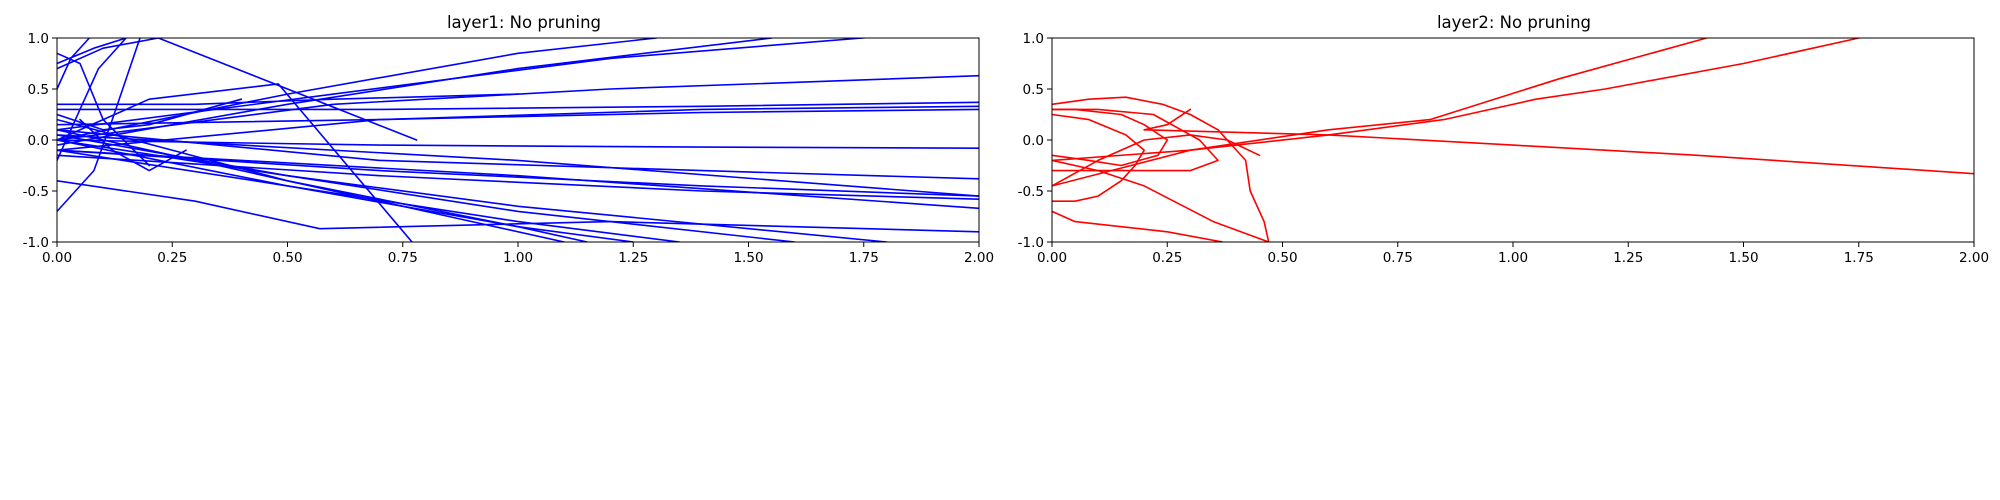 Image resolution: width=2000 pixels, height=500 pixels. I want to click on x-axis-ticks-layer1: 0.00 0.25 0.50 0.75 1.00 1.25 1.50 1.75 2.00, so click(518, 254).